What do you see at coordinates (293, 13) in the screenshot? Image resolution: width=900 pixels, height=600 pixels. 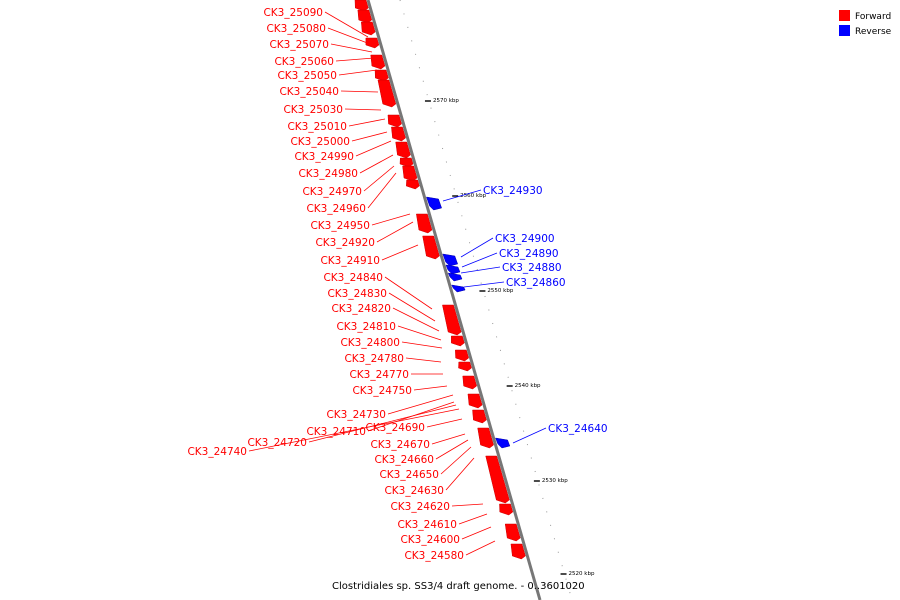 I see `gene-label-ck3-25090: CK3_25090` at bounding box center [293, 13].